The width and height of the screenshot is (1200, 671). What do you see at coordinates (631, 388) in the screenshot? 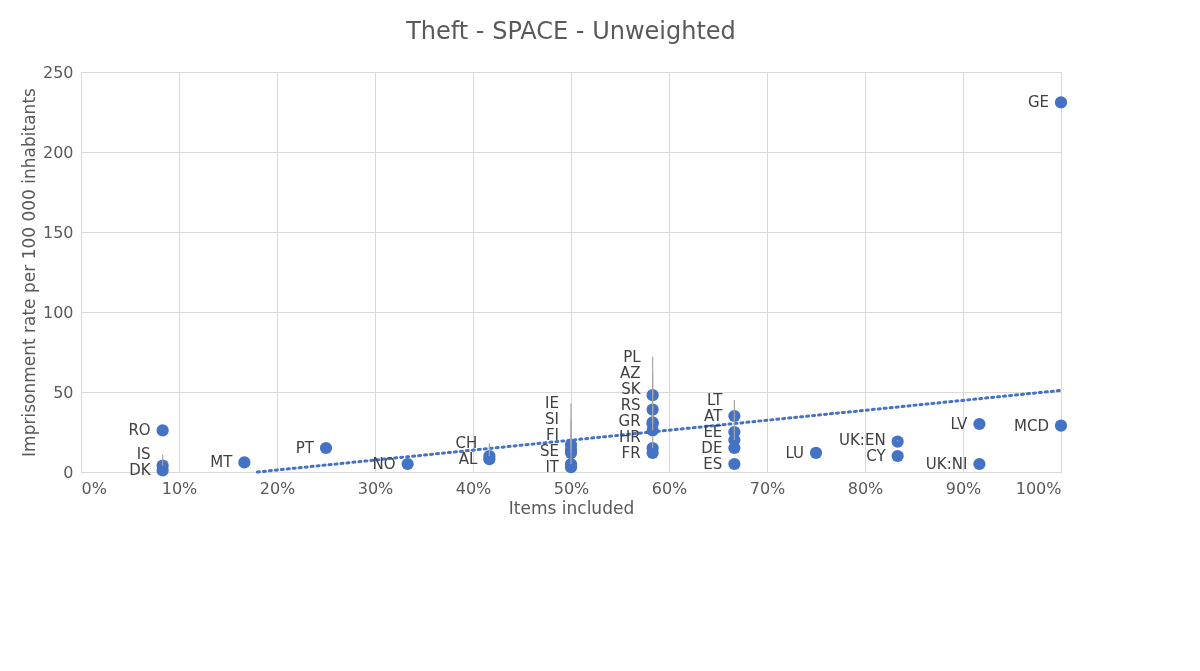
I see `annotation: SK` at bounding box center [631, 388].